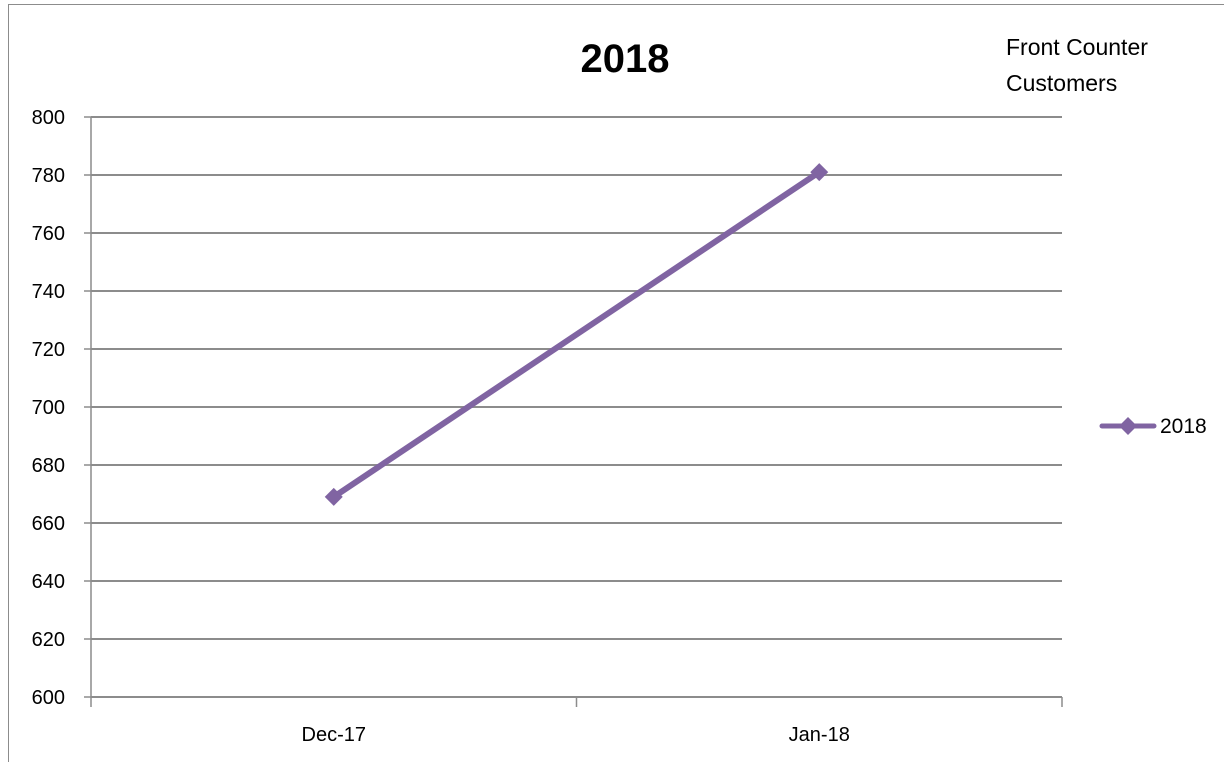 The image size is (1224, 762). What do you see at coordinates (48, 698) in the screenshot?
I see `y-tick-label: 600` at bounding box center [48, 698].